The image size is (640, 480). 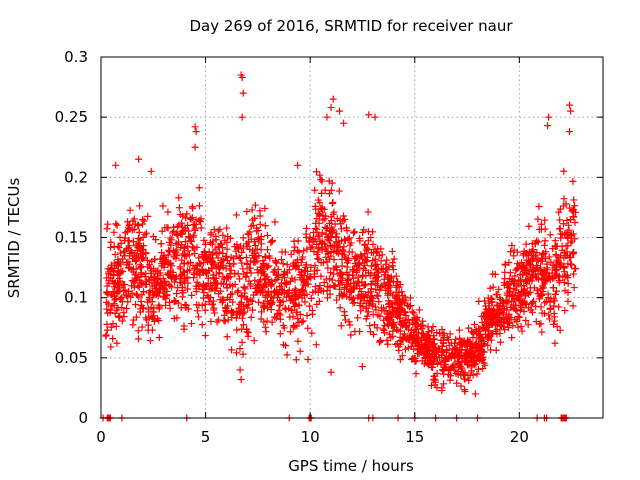 What do you see at coordinates (206, 437) in the screenshot?
I see `x-tick-label: 5` at bounding box center [206, 437].